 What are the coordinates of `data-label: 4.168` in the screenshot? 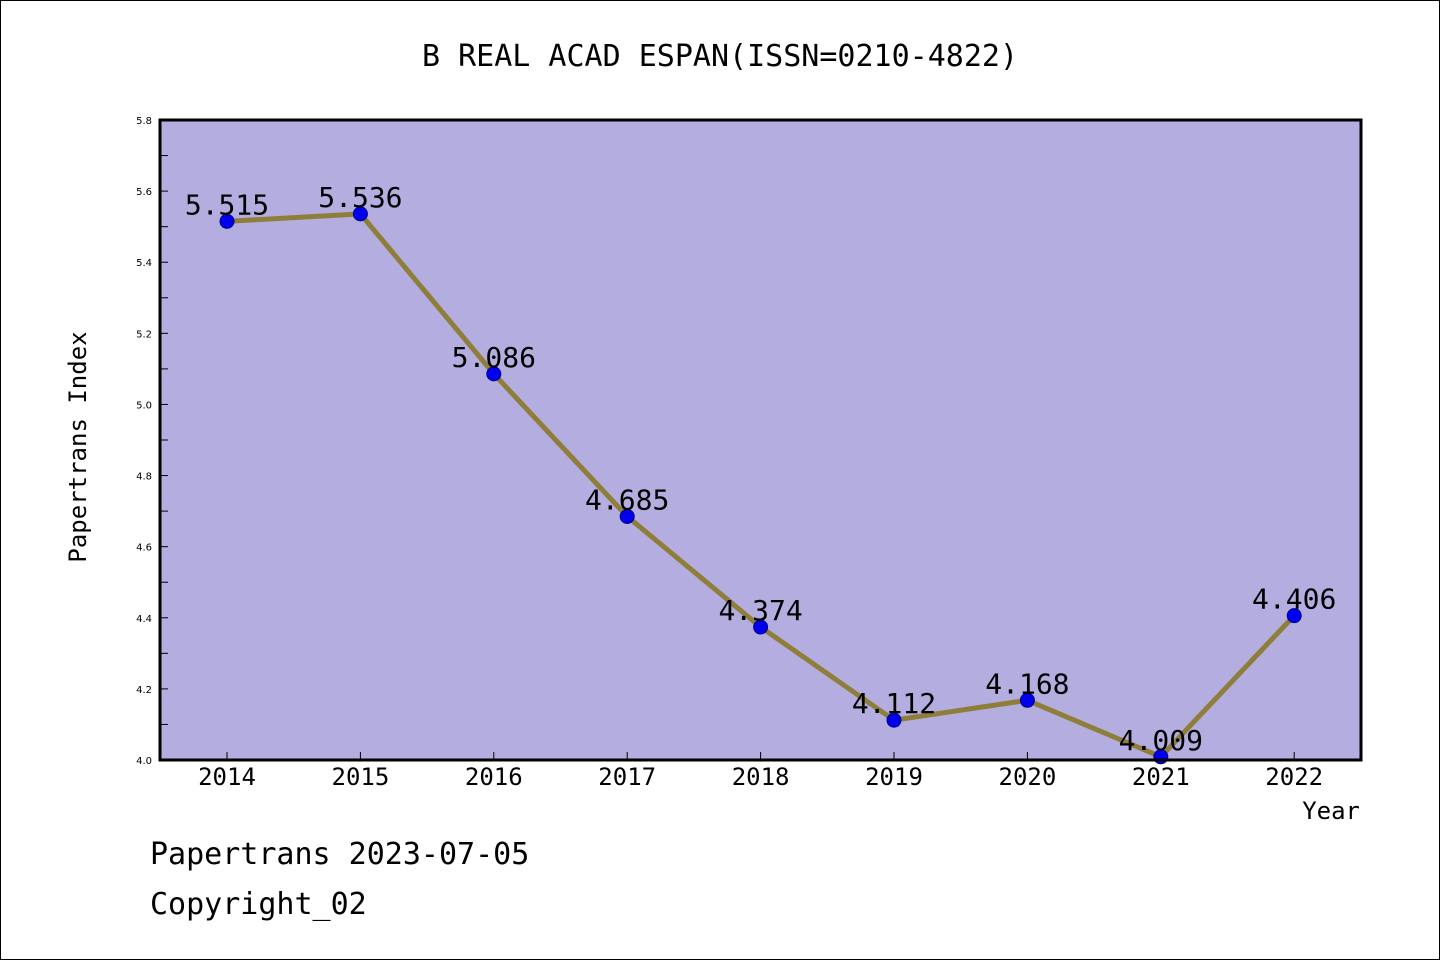 It's located at (1027, 683).